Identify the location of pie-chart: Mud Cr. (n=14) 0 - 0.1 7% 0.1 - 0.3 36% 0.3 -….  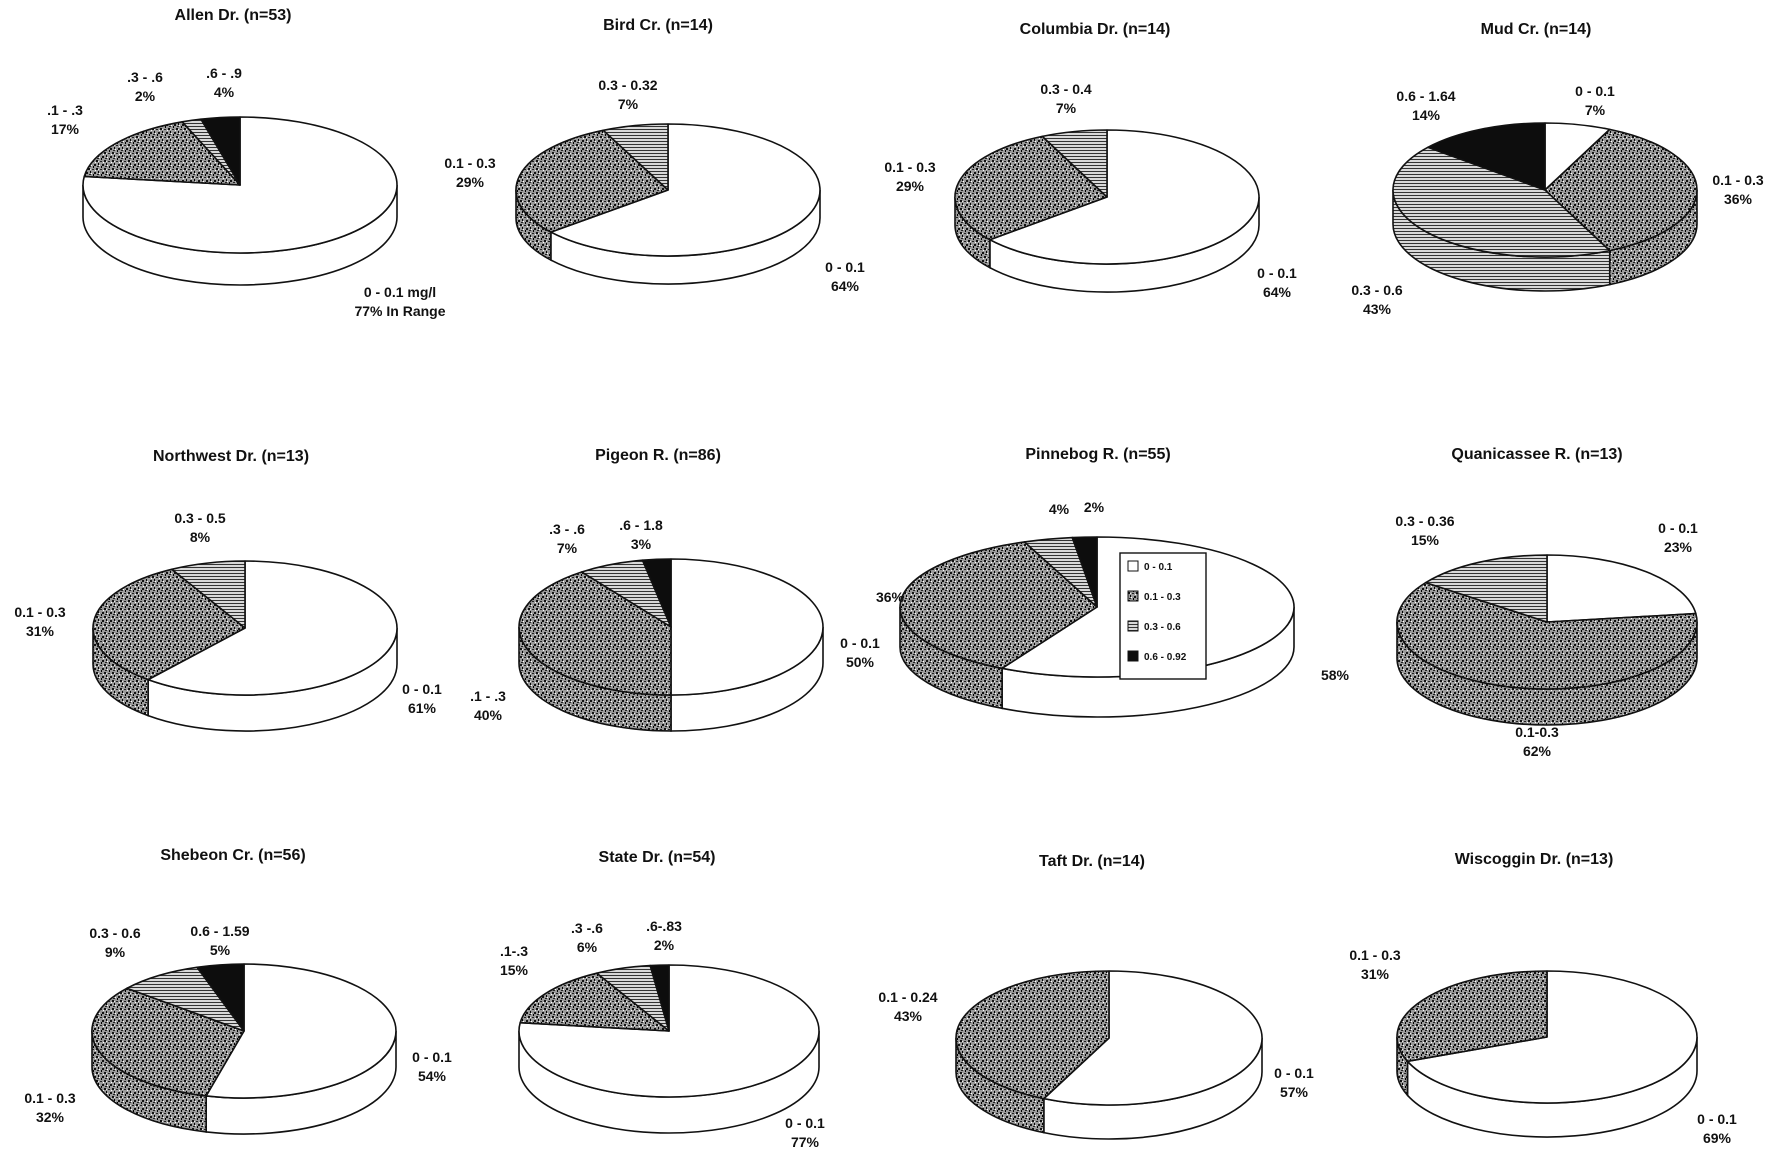
(1557, 169).